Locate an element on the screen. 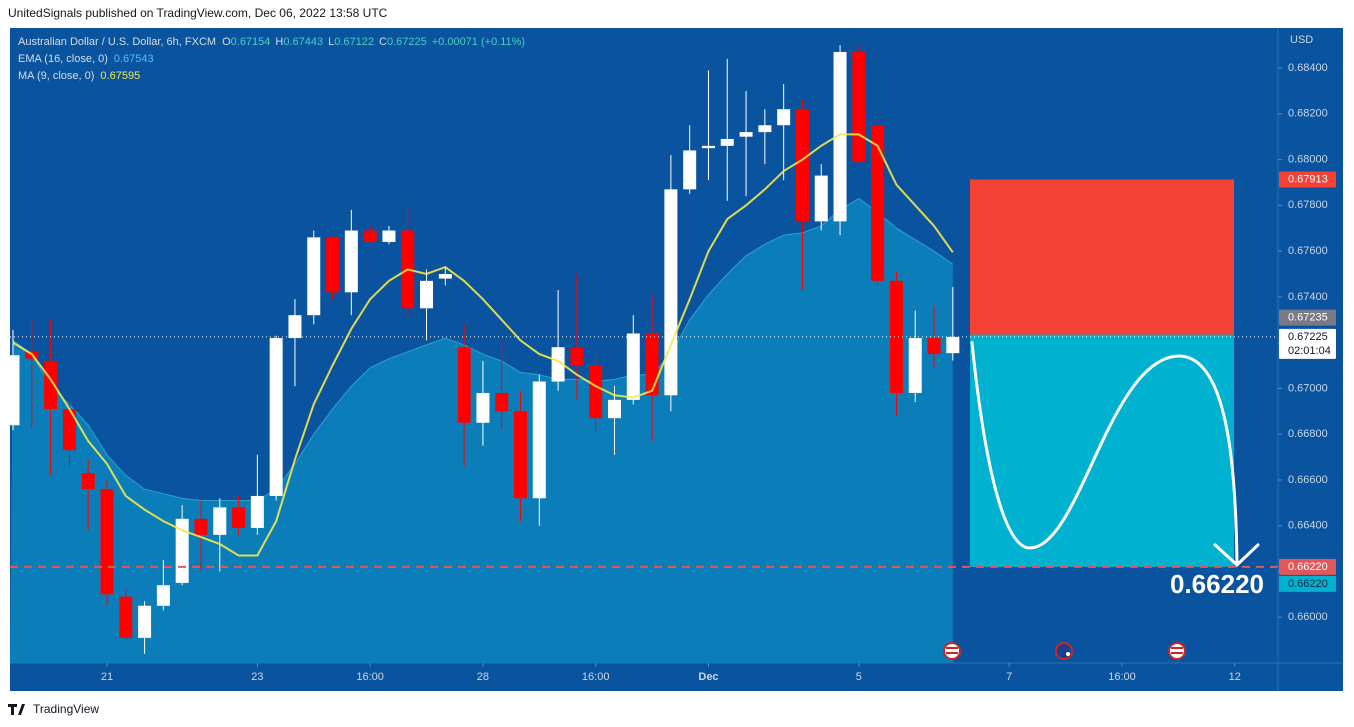  y-tick-label: 0.68400 is located at coordinates (1308, 68).